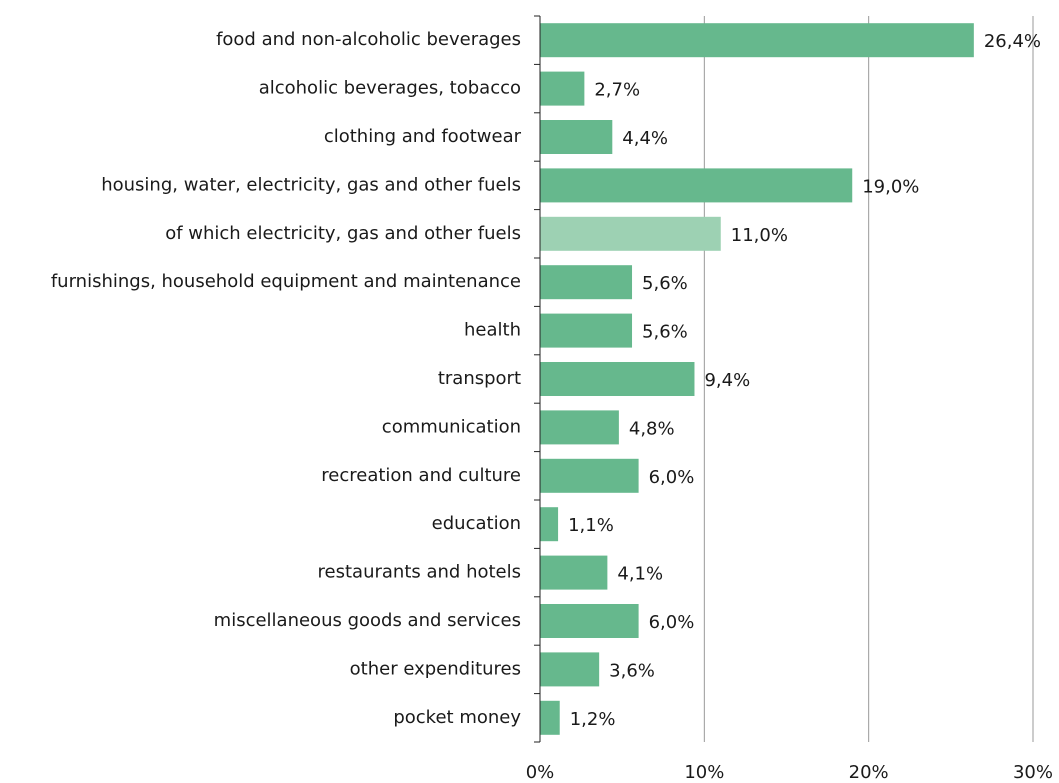  Describe the element at coordinates (617, 90) in the screenshot. I see `value-label: 2,7%` at that location.